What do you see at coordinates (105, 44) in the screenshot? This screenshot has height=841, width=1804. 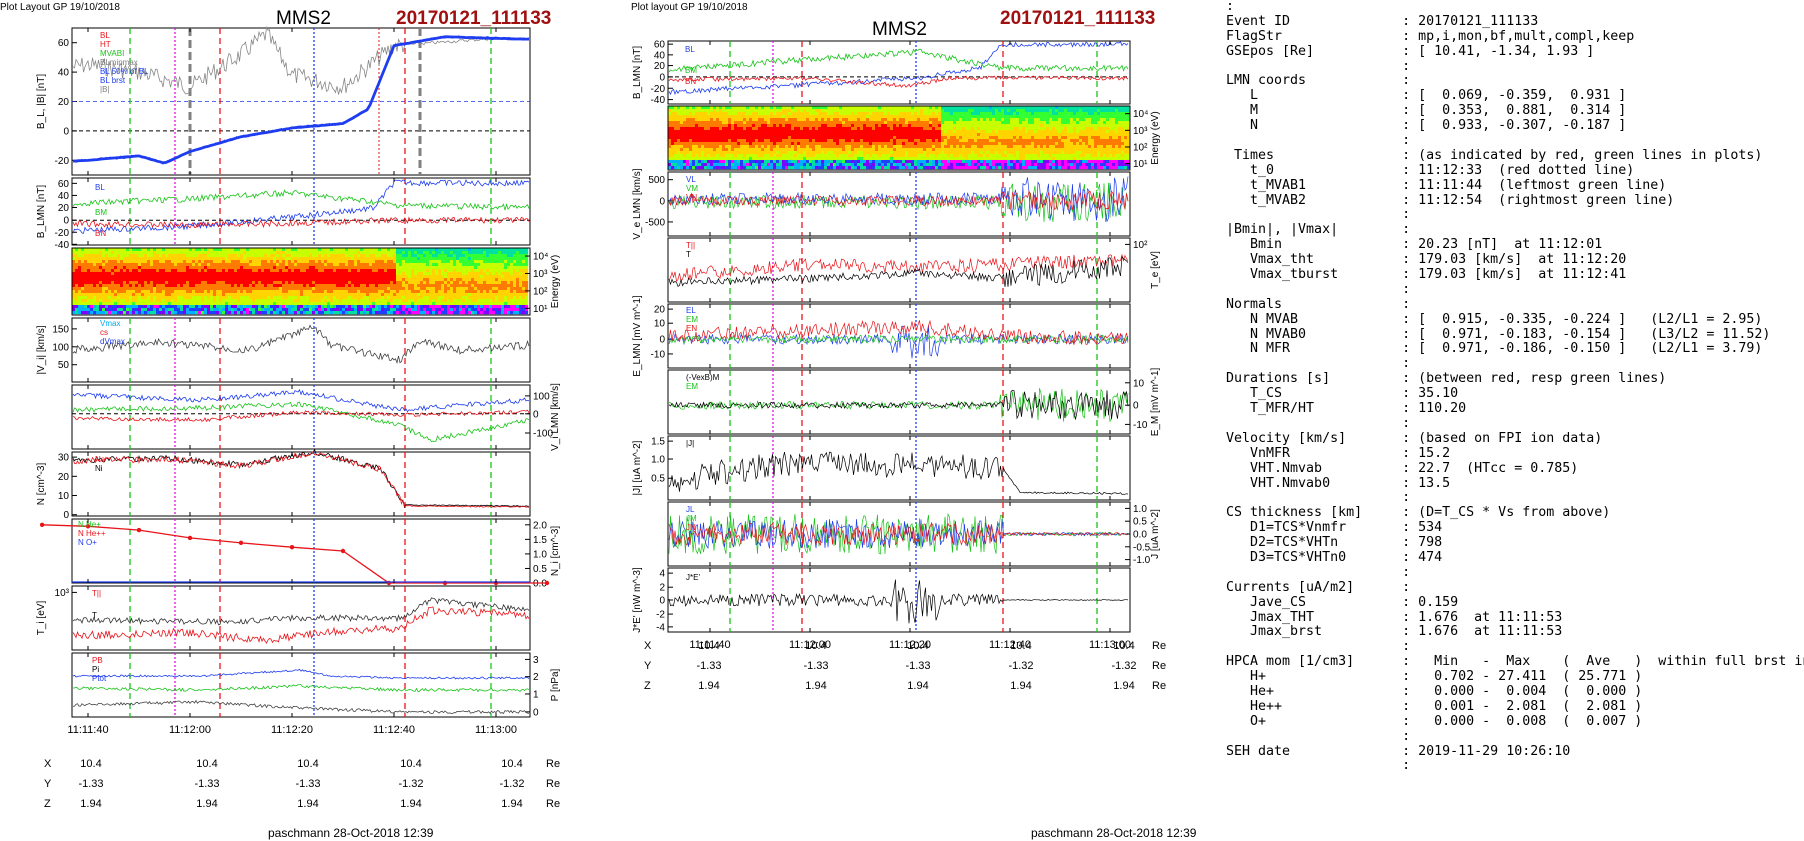 I see `legend-entry: HT` at bounding box center [105, 44].